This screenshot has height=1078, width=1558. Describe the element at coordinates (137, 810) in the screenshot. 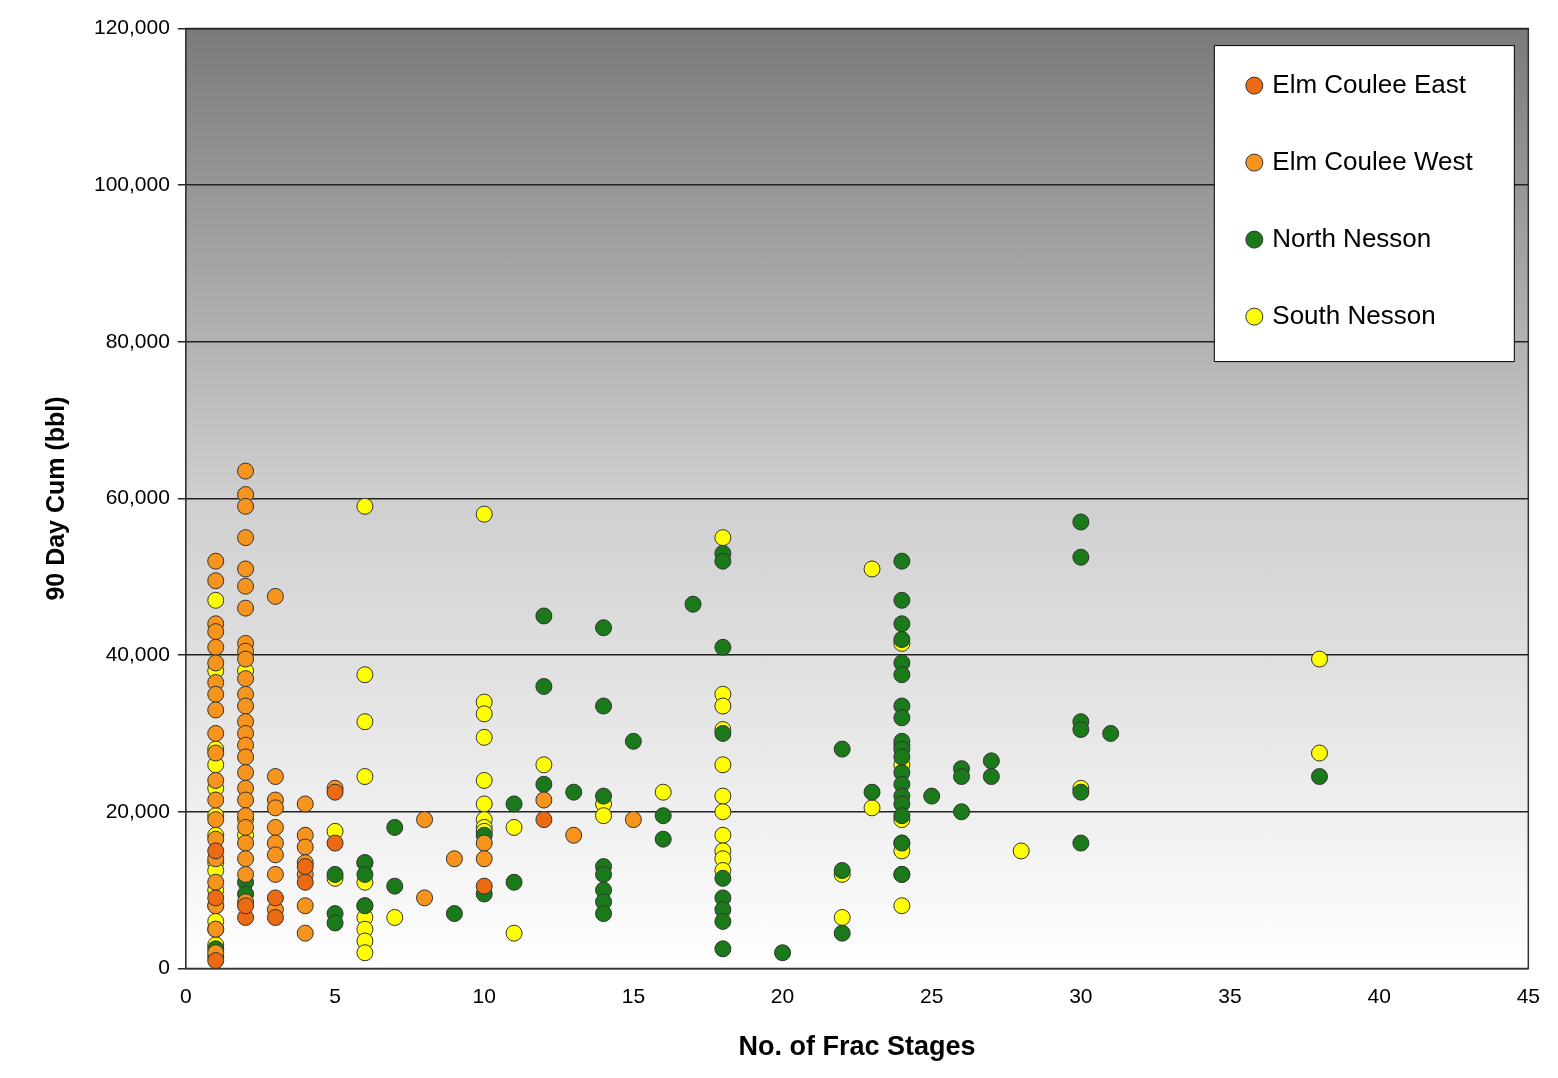

I see `y-tick-label: 20,000` at that location.